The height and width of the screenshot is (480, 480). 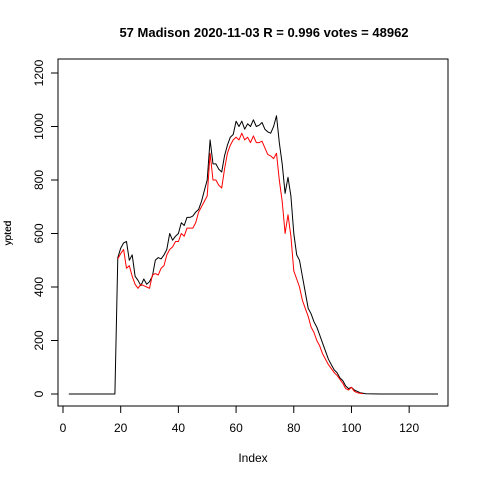 What do you see at coordinates (409, 428) in the screenshot?
I see `x-tick-label: 120` at bounding box center [409, 428].